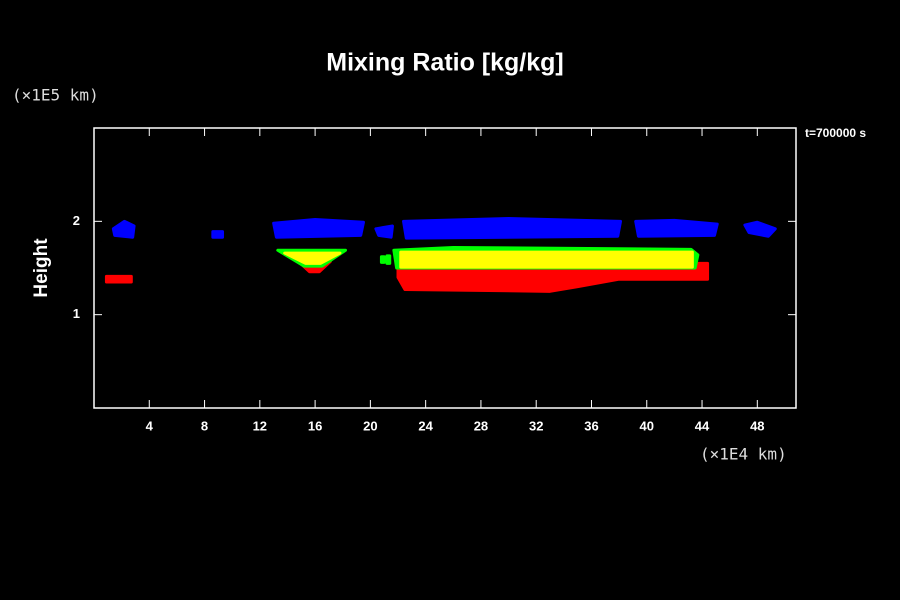 The image size is (900, 600). I want to click on time-annotation: t=700000 s, so click(835, 133).